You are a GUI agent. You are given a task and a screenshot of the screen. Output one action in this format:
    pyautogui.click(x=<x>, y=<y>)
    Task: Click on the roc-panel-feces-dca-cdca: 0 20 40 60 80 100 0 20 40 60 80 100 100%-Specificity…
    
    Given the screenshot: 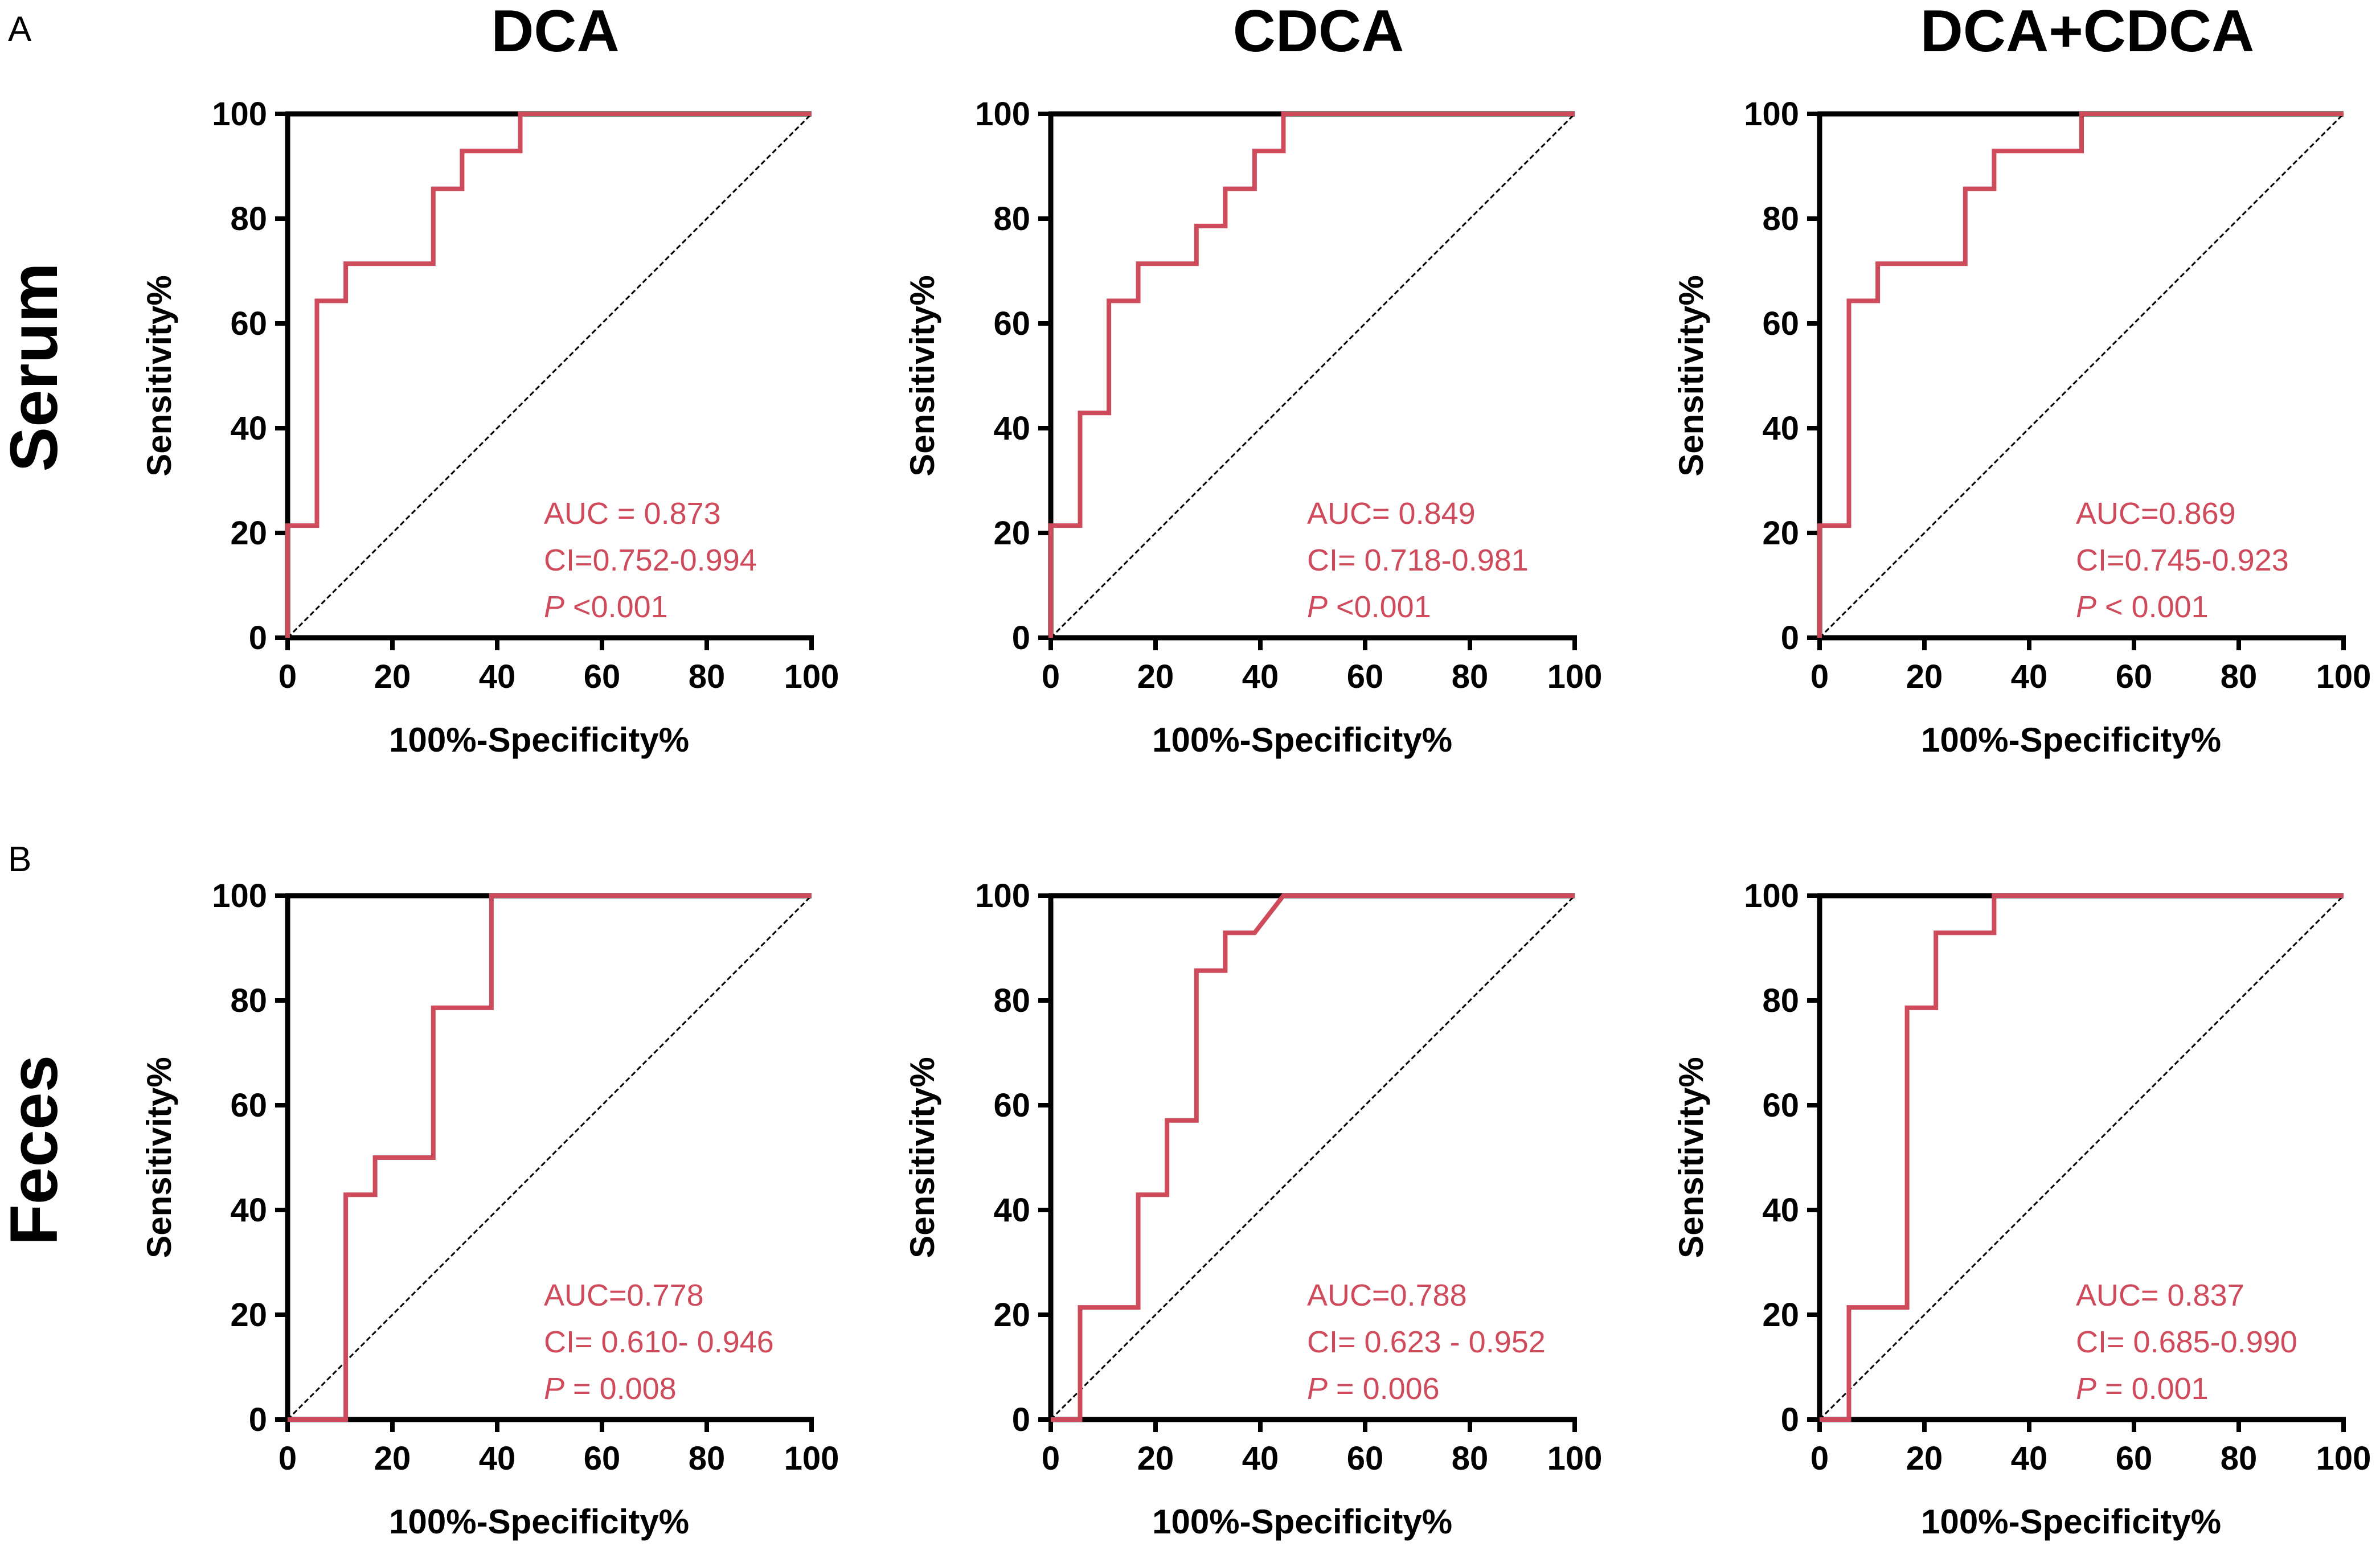 What is the action you would take?
    pyautogui.click(x=2021, y=1209)
    